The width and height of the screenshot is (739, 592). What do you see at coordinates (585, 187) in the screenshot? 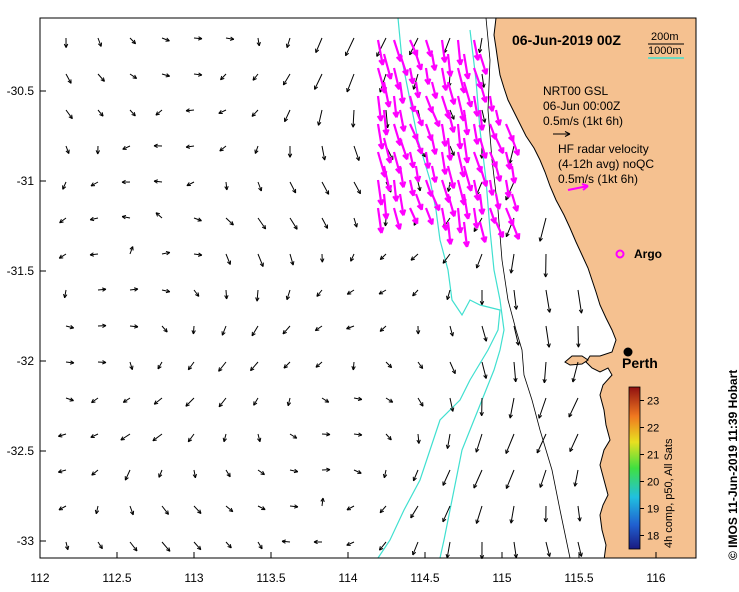
I see `radar-scale-arrowhead` at bounding box center [585, 187].